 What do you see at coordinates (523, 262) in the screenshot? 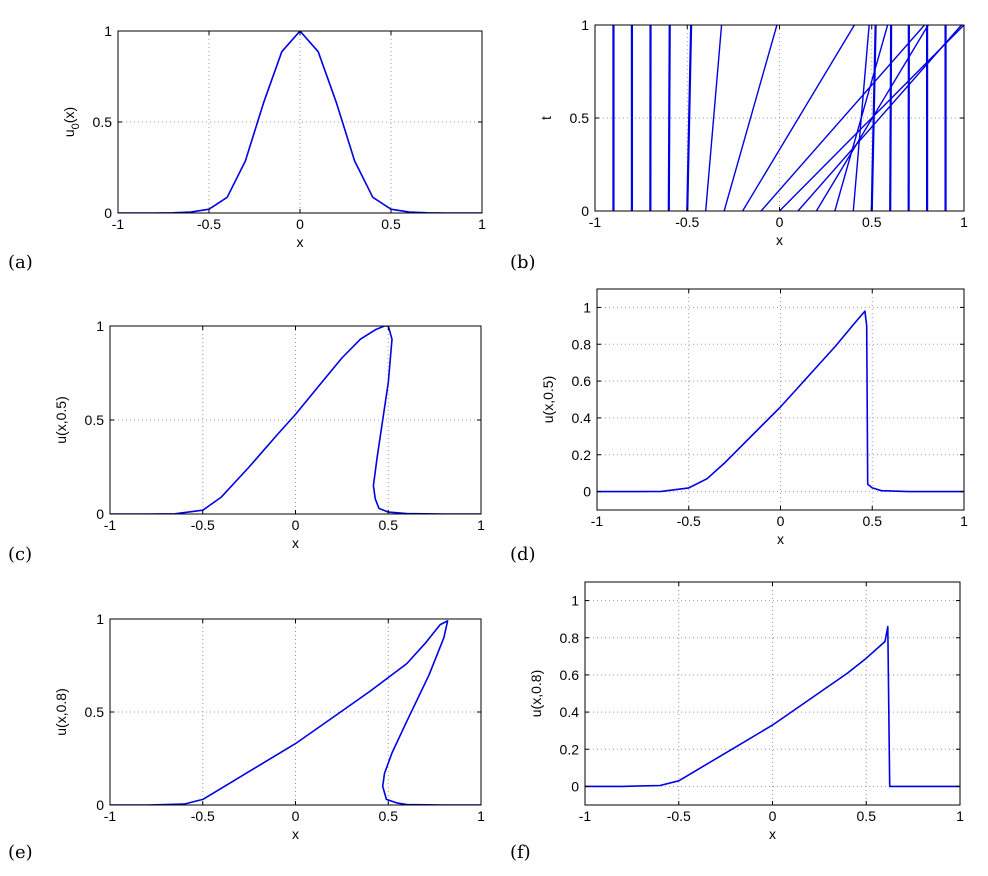
I see `panel-label: (b)` at bounding box center [523, 262].